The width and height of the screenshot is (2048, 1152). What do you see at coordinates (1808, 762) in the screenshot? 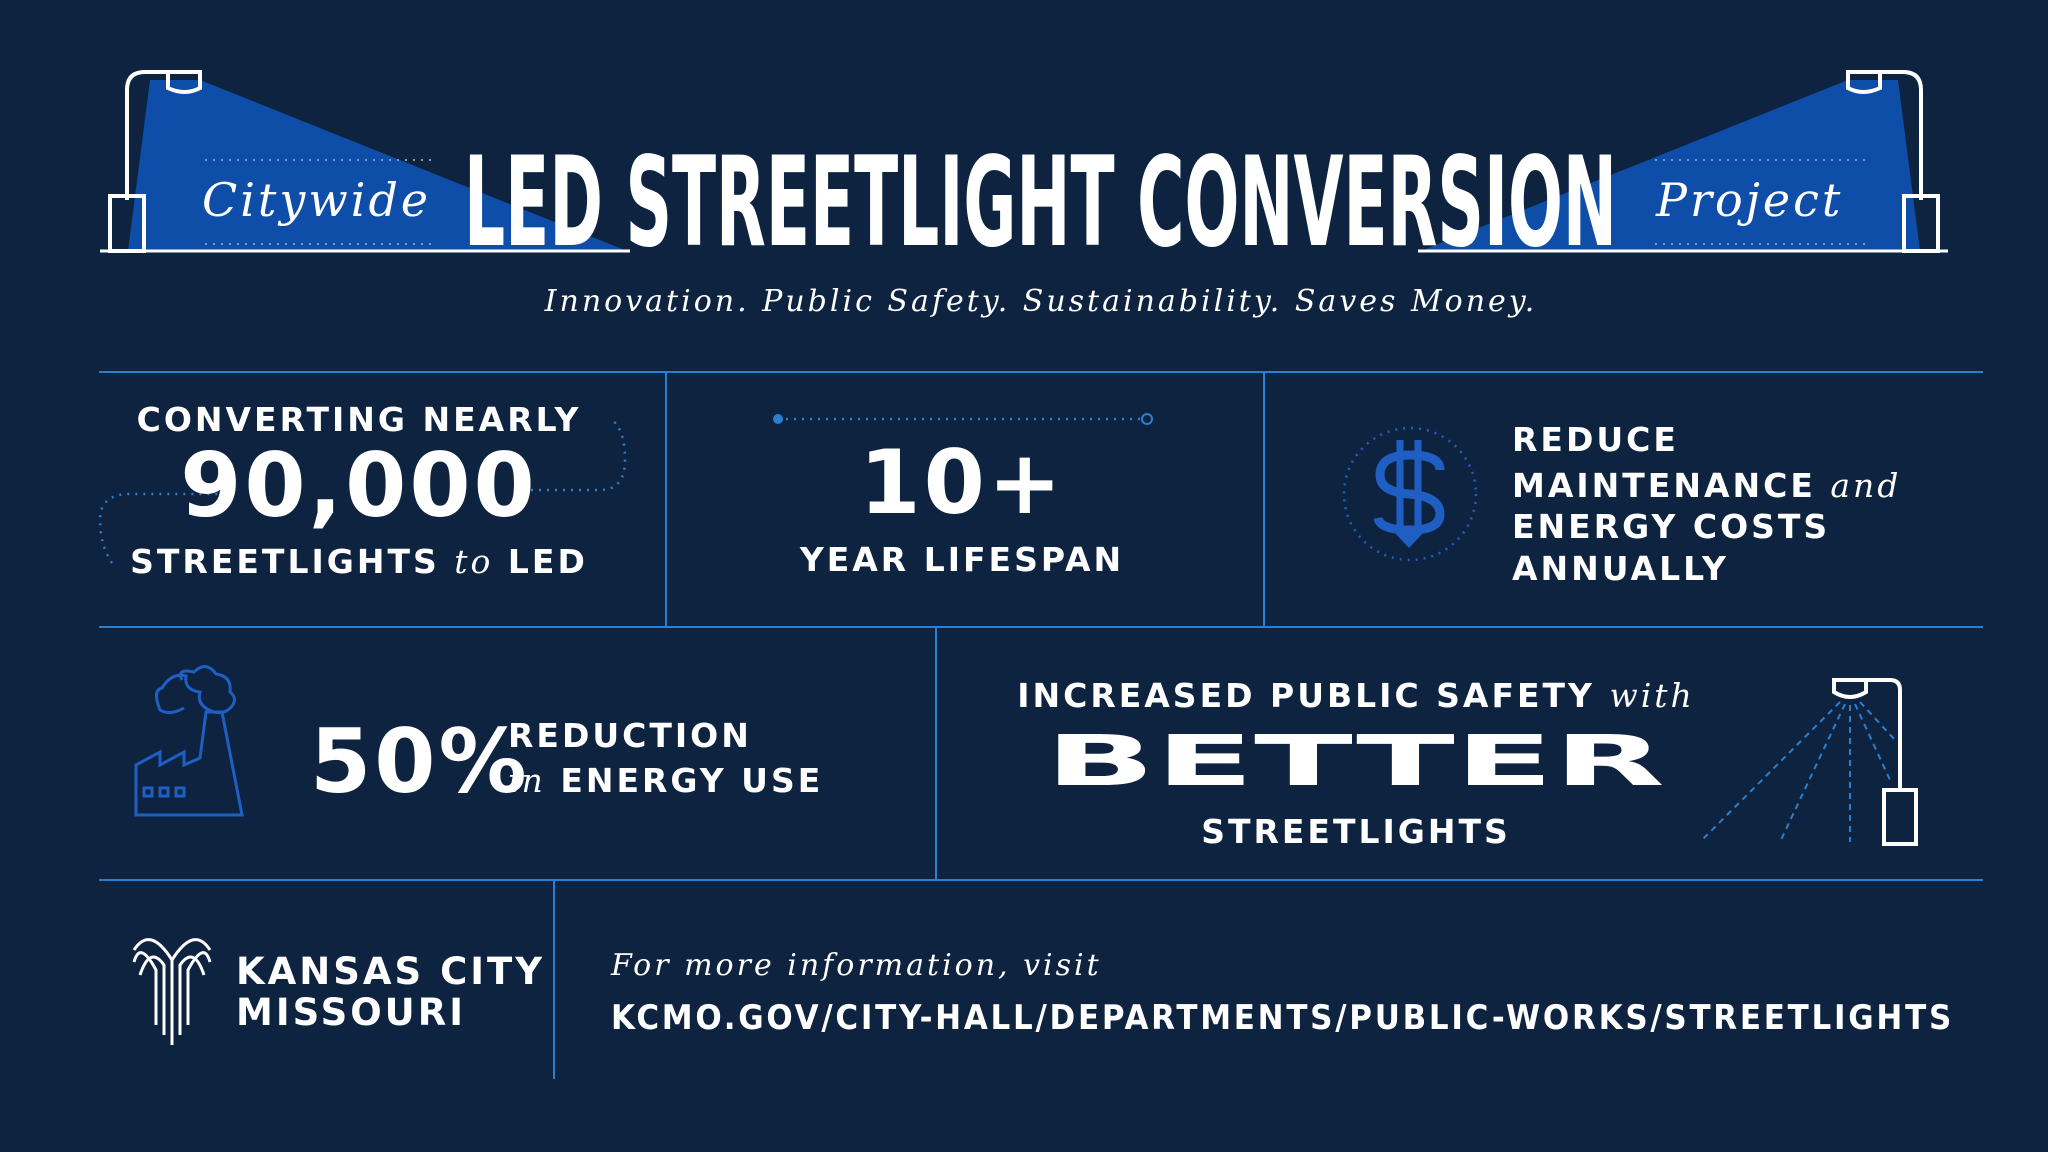
I see `streetlamp-icon` at bounding box center [1808, 762].